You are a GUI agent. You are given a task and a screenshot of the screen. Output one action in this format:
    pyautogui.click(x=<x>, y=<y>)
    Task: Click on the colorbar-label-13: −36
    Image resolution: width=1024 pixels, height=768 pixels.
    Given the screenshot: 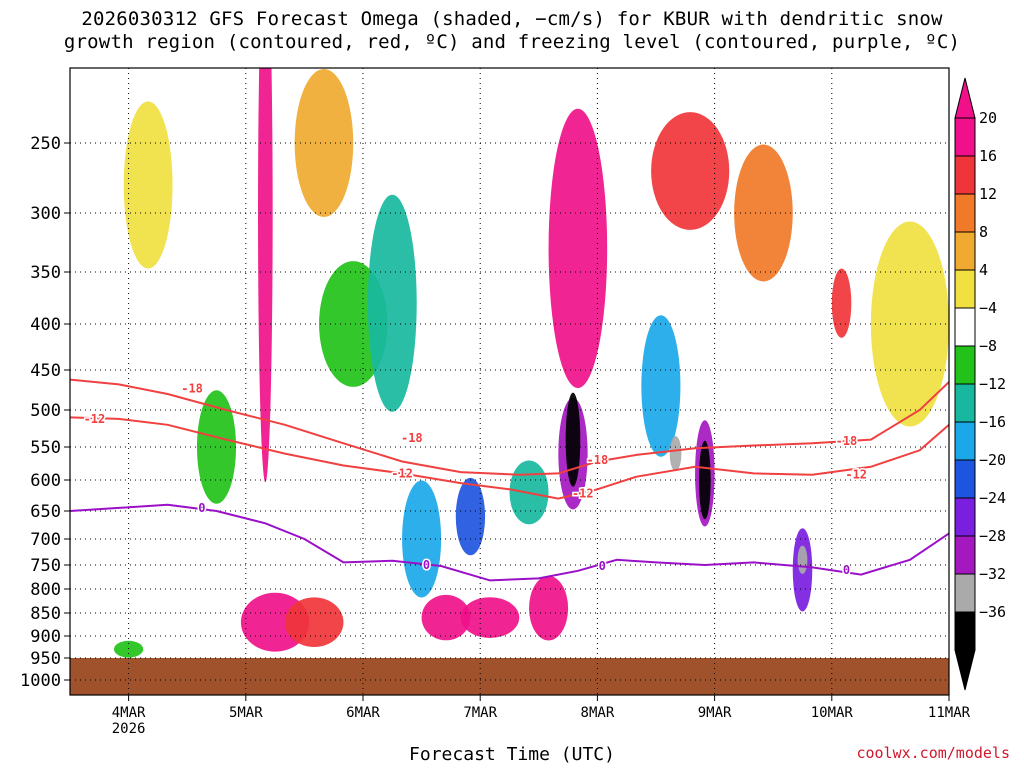 What is the action you would take?
    pyautogui.click(x=992, y=612)
    